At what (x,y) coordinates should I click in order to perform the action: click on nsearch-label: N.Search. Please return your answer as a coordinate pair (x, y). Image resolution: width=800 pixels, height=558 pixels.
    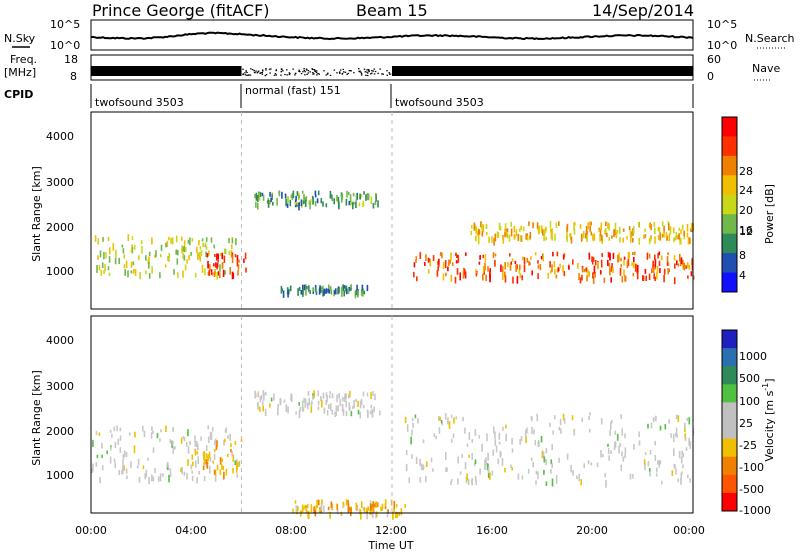
    Looking at the image, I should click on (770, 38).